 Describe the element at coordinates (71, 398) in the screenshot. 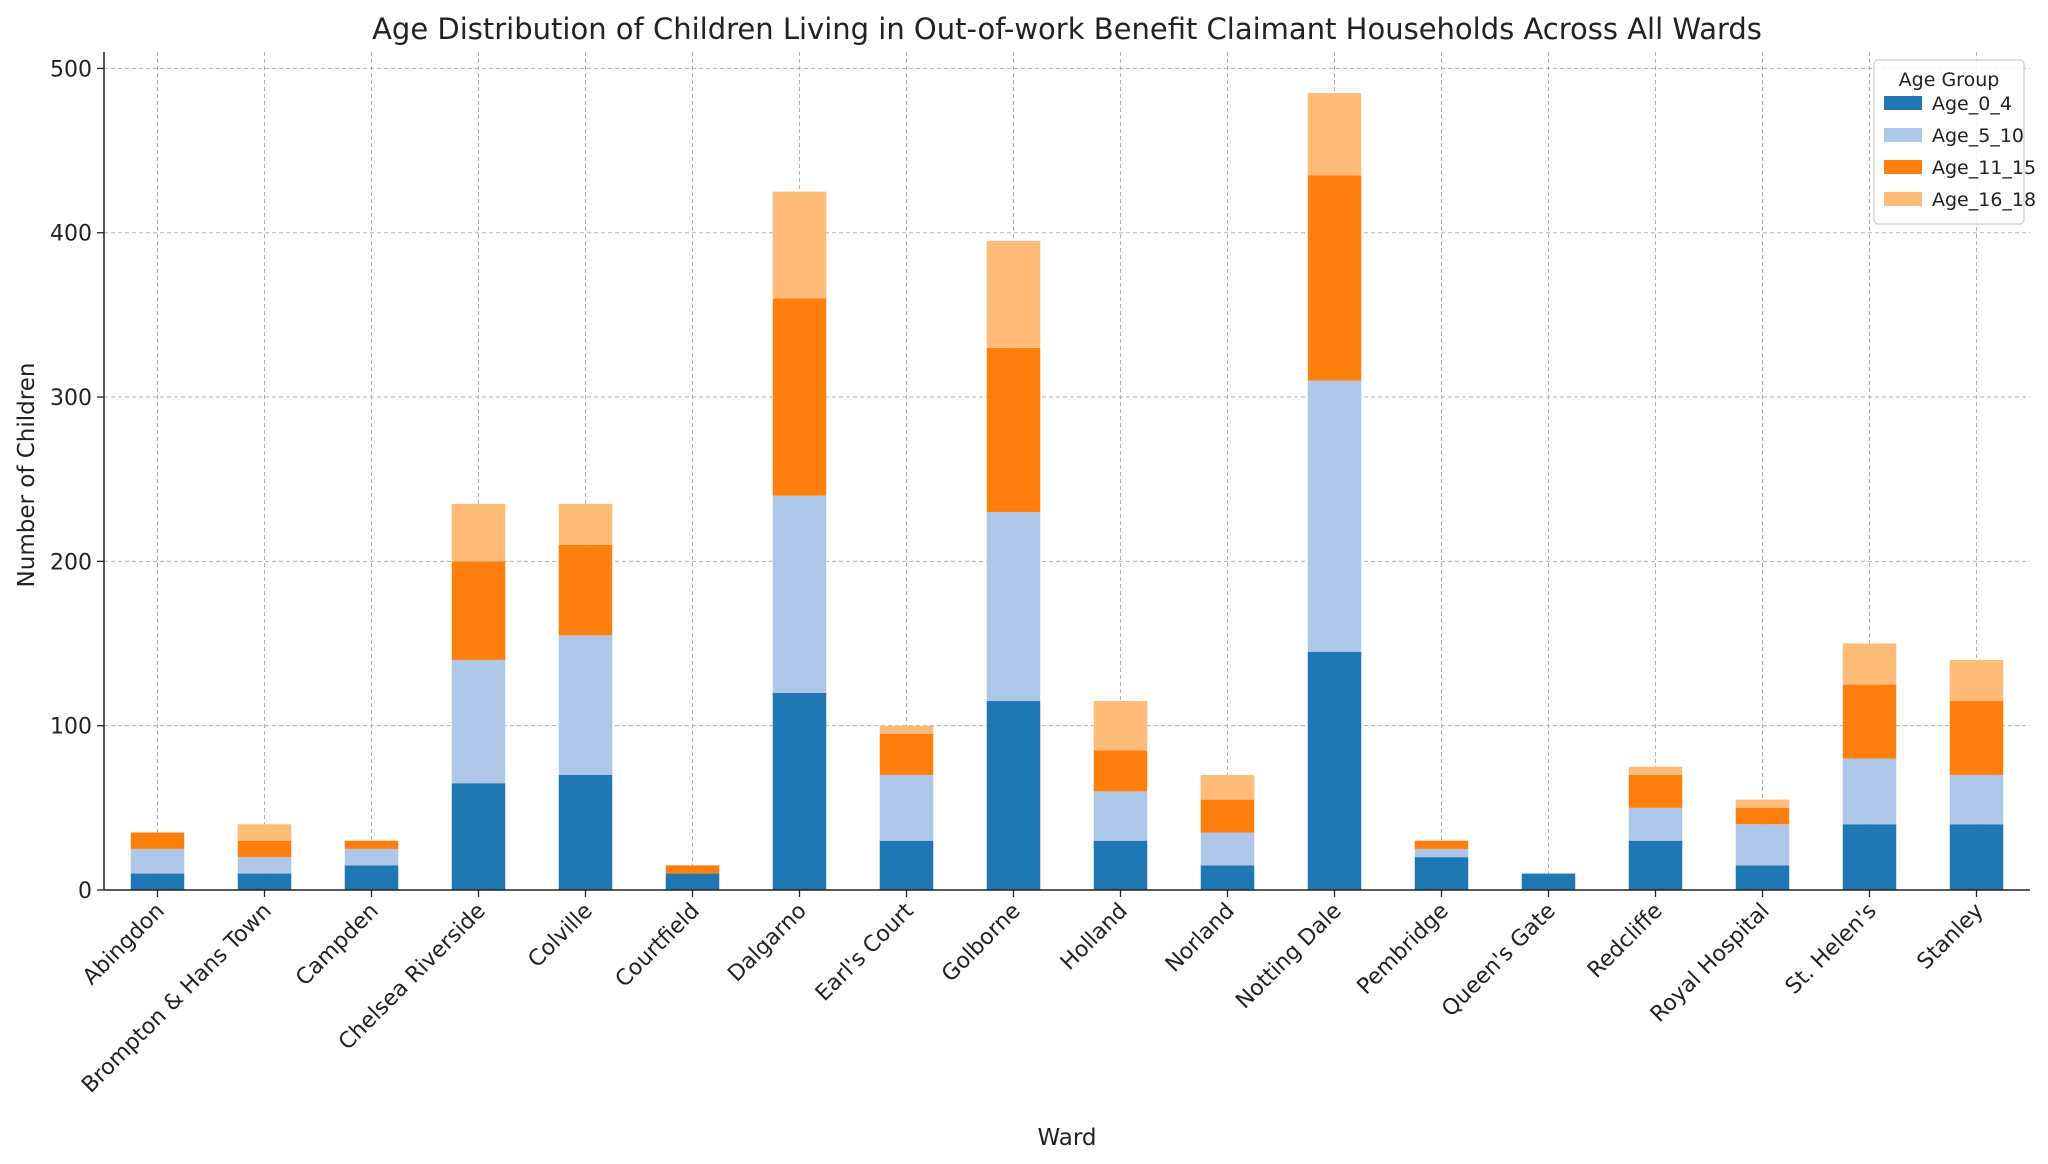

I see `y-tick-label: 300` at that location.